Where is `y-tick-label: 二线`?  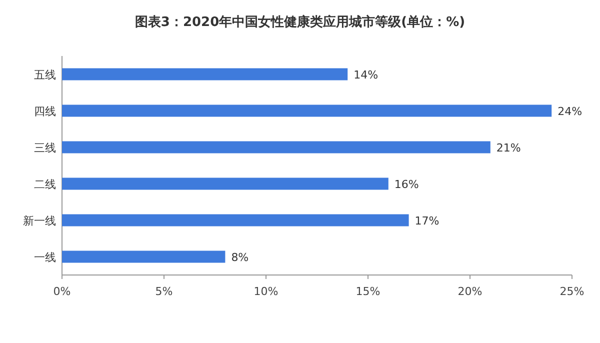
y-tick-label: 二线 is located at coordinates (45, 184).